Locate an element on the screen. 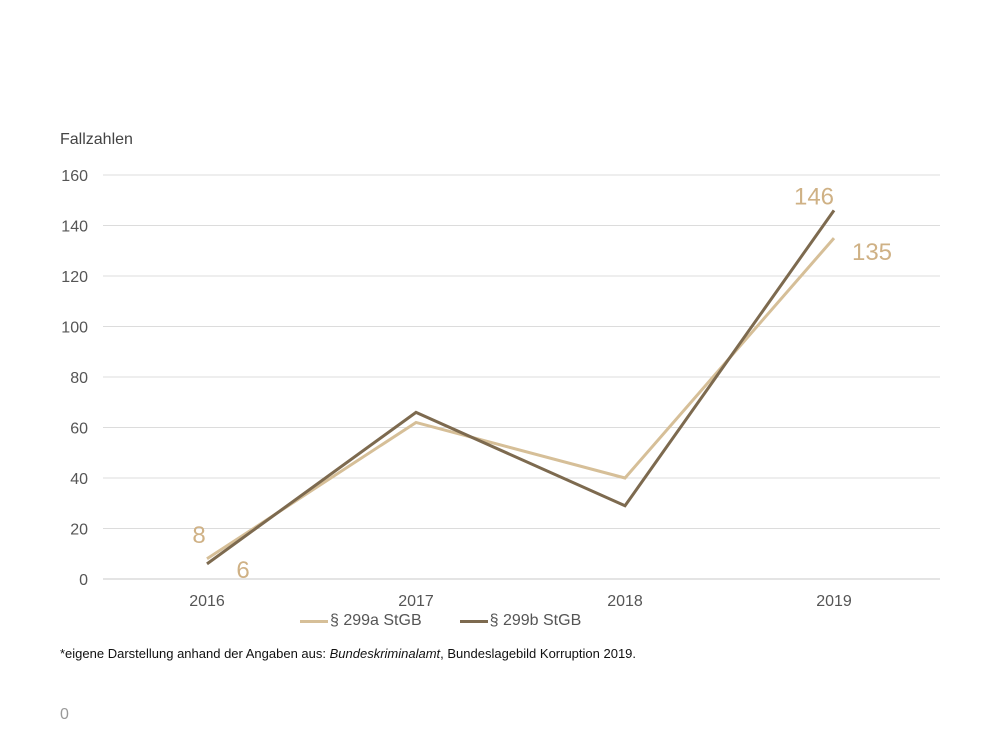 This screenshot has width=1000, height=750. data-label: 135 is located at coordinates (872, 252).